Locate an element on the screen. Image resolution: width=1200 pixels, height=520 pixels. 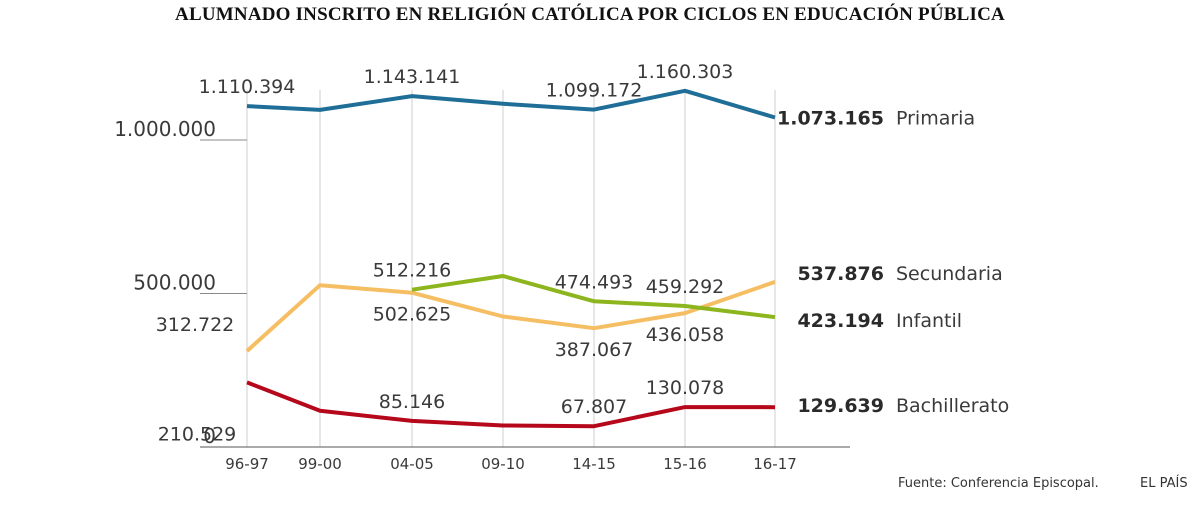
series-name-primaria: Primaria is located at coordinates (935, 119).